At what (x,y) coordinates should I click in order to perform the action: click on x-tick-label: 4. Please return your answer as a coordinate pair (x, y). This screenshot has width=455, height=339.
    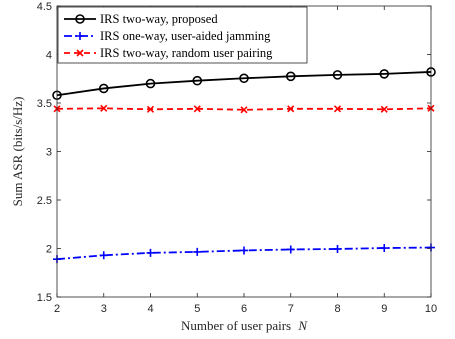
    Looking at the image, I should click on (150, 309).